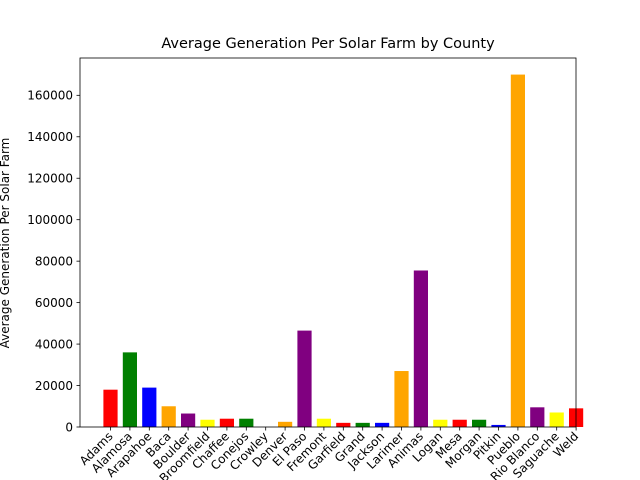 The width and height of the screenshot is (640, 480). I want to click on y-tick-label: 20000, so click(54, 386).